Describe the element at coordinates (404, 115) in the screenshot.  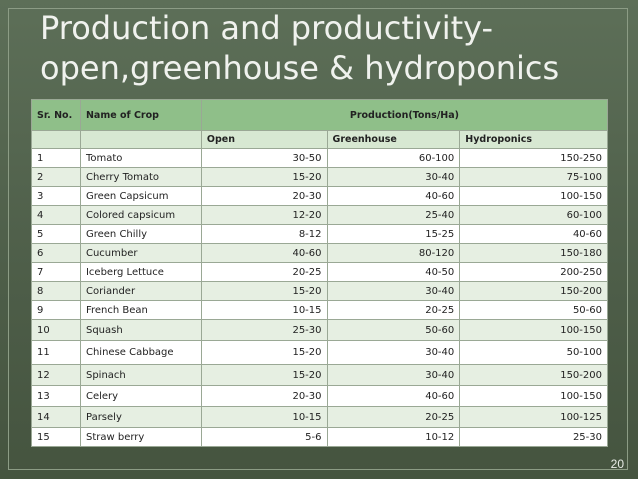
I see `header-production: Production(Tons/Ha)` at that location.